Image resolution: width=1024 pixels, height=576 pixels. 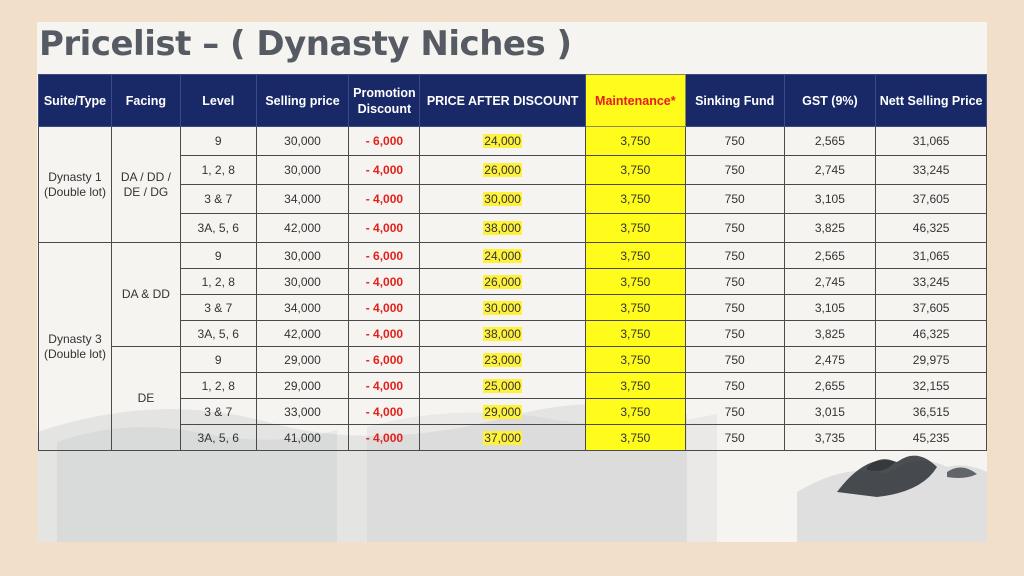 I want to click on price-after-discount-value: 29,000, so click(x=502, y=411).